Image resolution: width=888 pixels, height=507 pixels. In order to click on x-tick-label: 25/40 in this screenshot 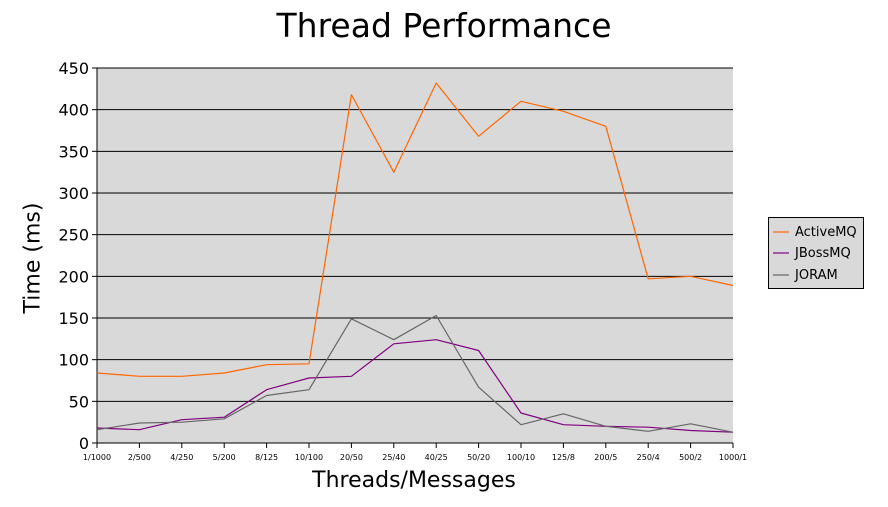, I will do `click(393, 457)`.